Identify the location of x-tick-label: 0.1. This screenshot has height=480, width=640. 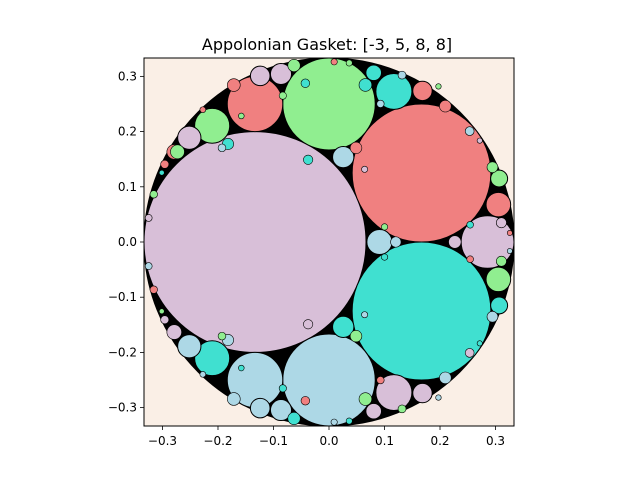
(384, 441).